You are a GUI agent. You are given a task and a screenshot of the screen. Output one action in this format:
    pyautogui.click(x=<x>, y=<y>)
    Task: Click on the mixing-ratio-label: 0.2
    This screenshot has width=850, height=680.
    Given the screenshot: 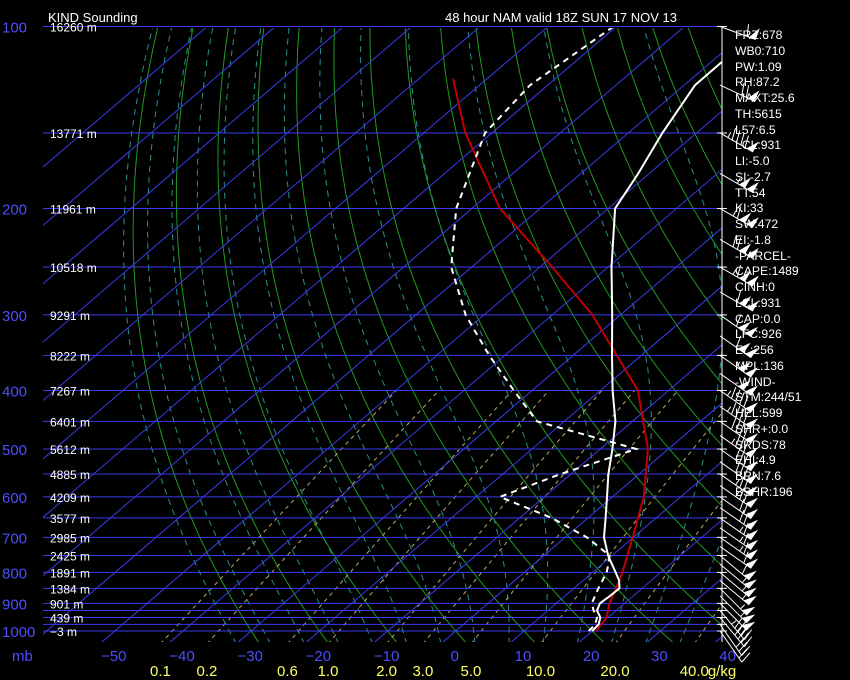 What is the action you would take?
    pyautogui.click(x=207, y=671)
    